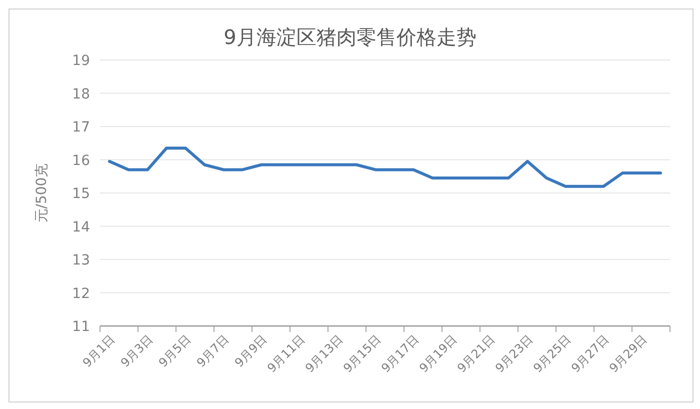 Image resolution: width=700 pixels, height=409 pixels. What do you see at coordinates (81, 160) in the screenshot?
I see `y-tick-label: 16` at bounding box center [81, 160].